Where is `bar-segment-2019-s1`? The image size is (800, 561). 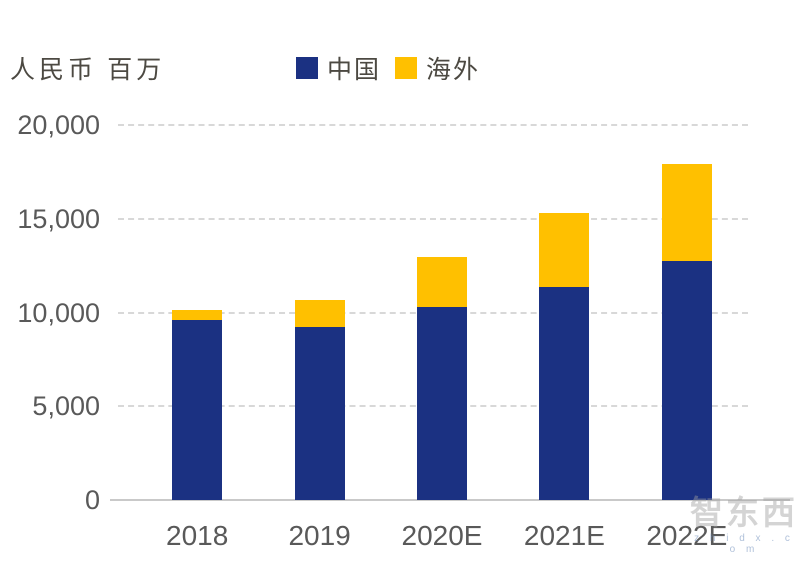 bar-segment-2019-s1 is located at coordinates (319, 313).